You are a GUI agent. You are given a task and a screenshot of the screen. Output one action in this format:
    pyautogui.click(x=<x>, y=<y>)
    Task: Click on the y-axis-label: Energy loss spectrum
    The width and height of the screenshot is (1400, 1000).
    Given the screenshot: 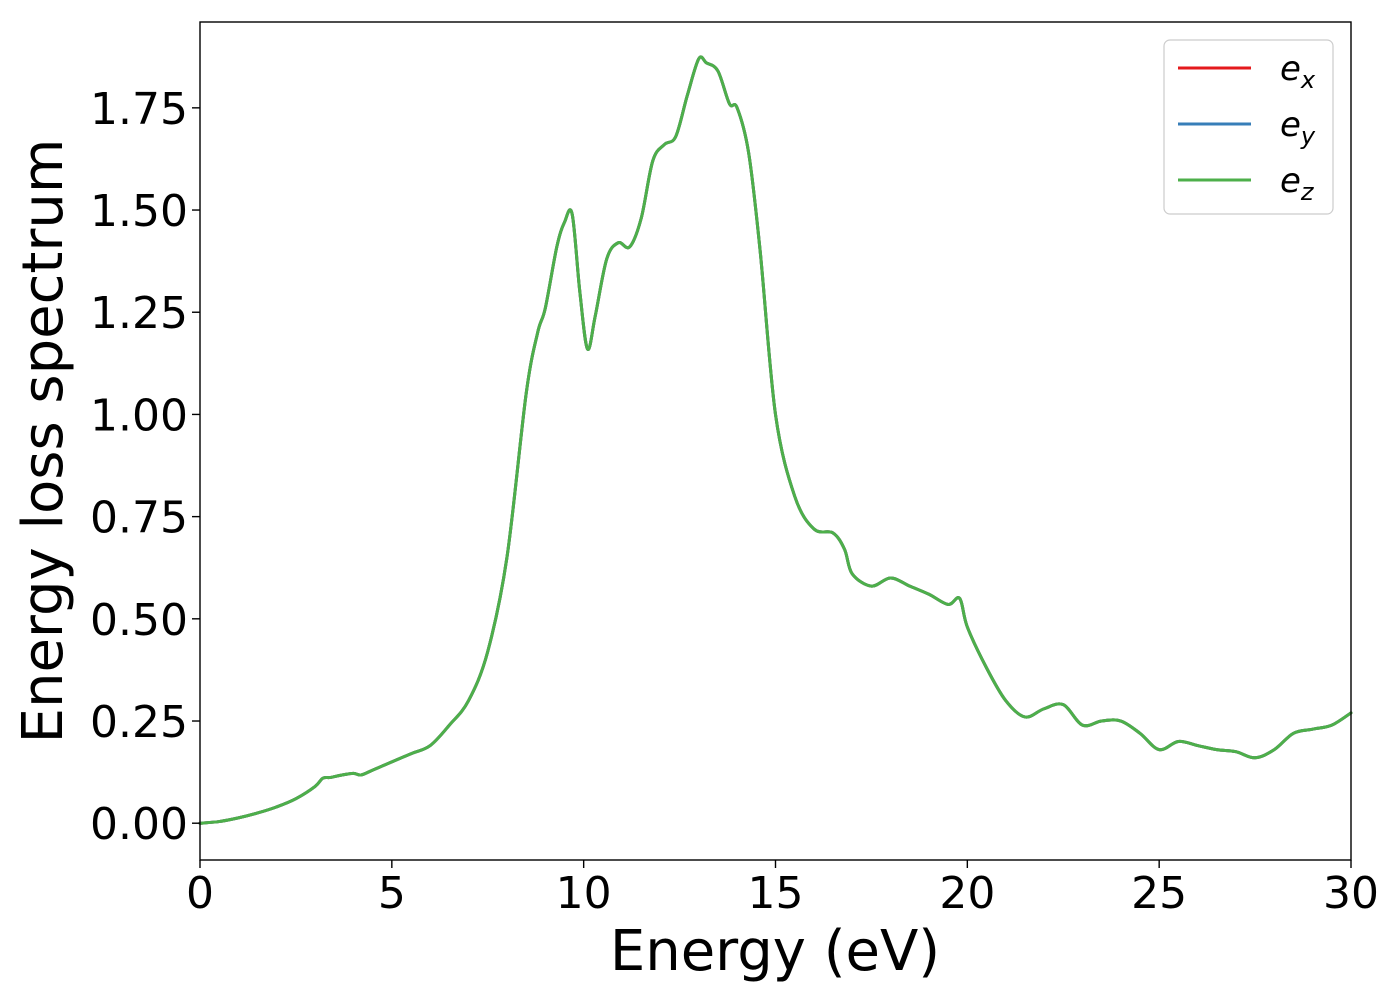 What is the action you would take?
    pyautogui.click(x=43, y=441)
    